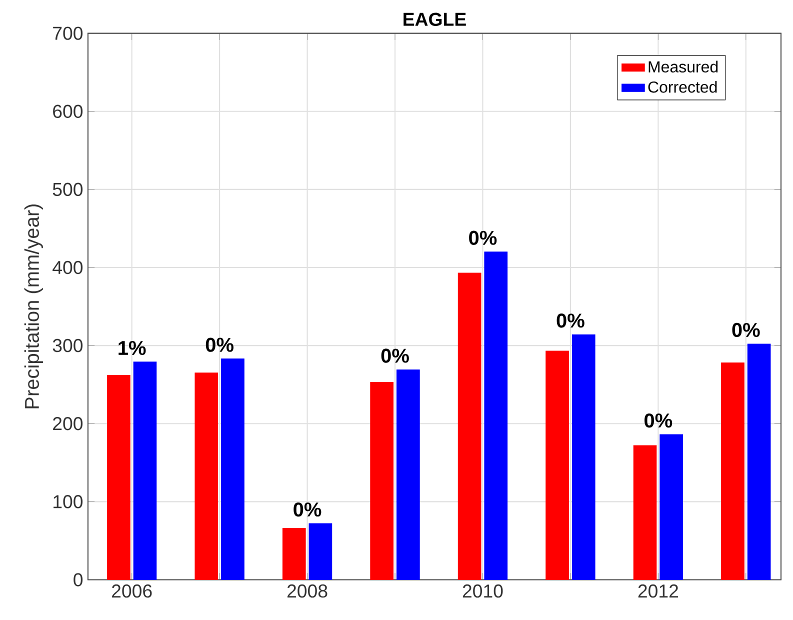 The width and height of the screenshot is (793, 620). Describe the element at coordinates (307, 591) in the screenshot. I see `x-tick-label: 2008` at that location.